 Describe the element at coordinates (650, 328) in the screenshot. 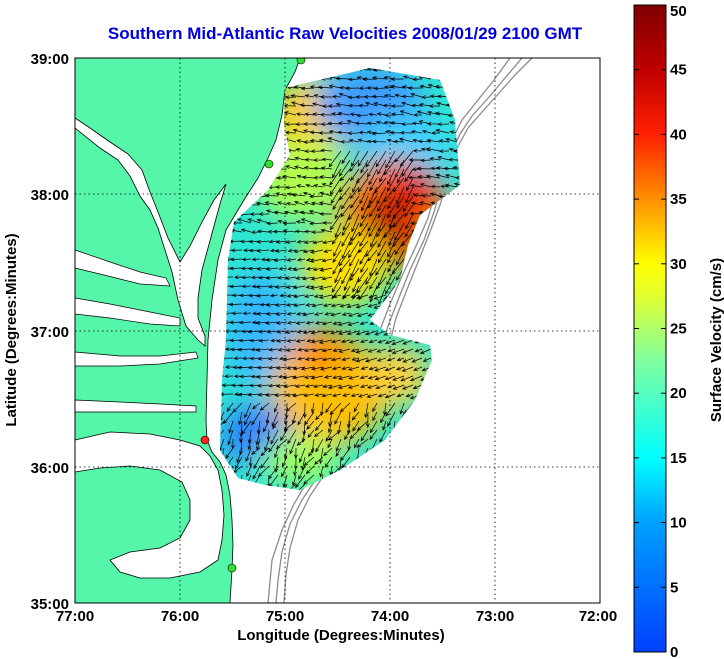

I see `colorbar` at that location.